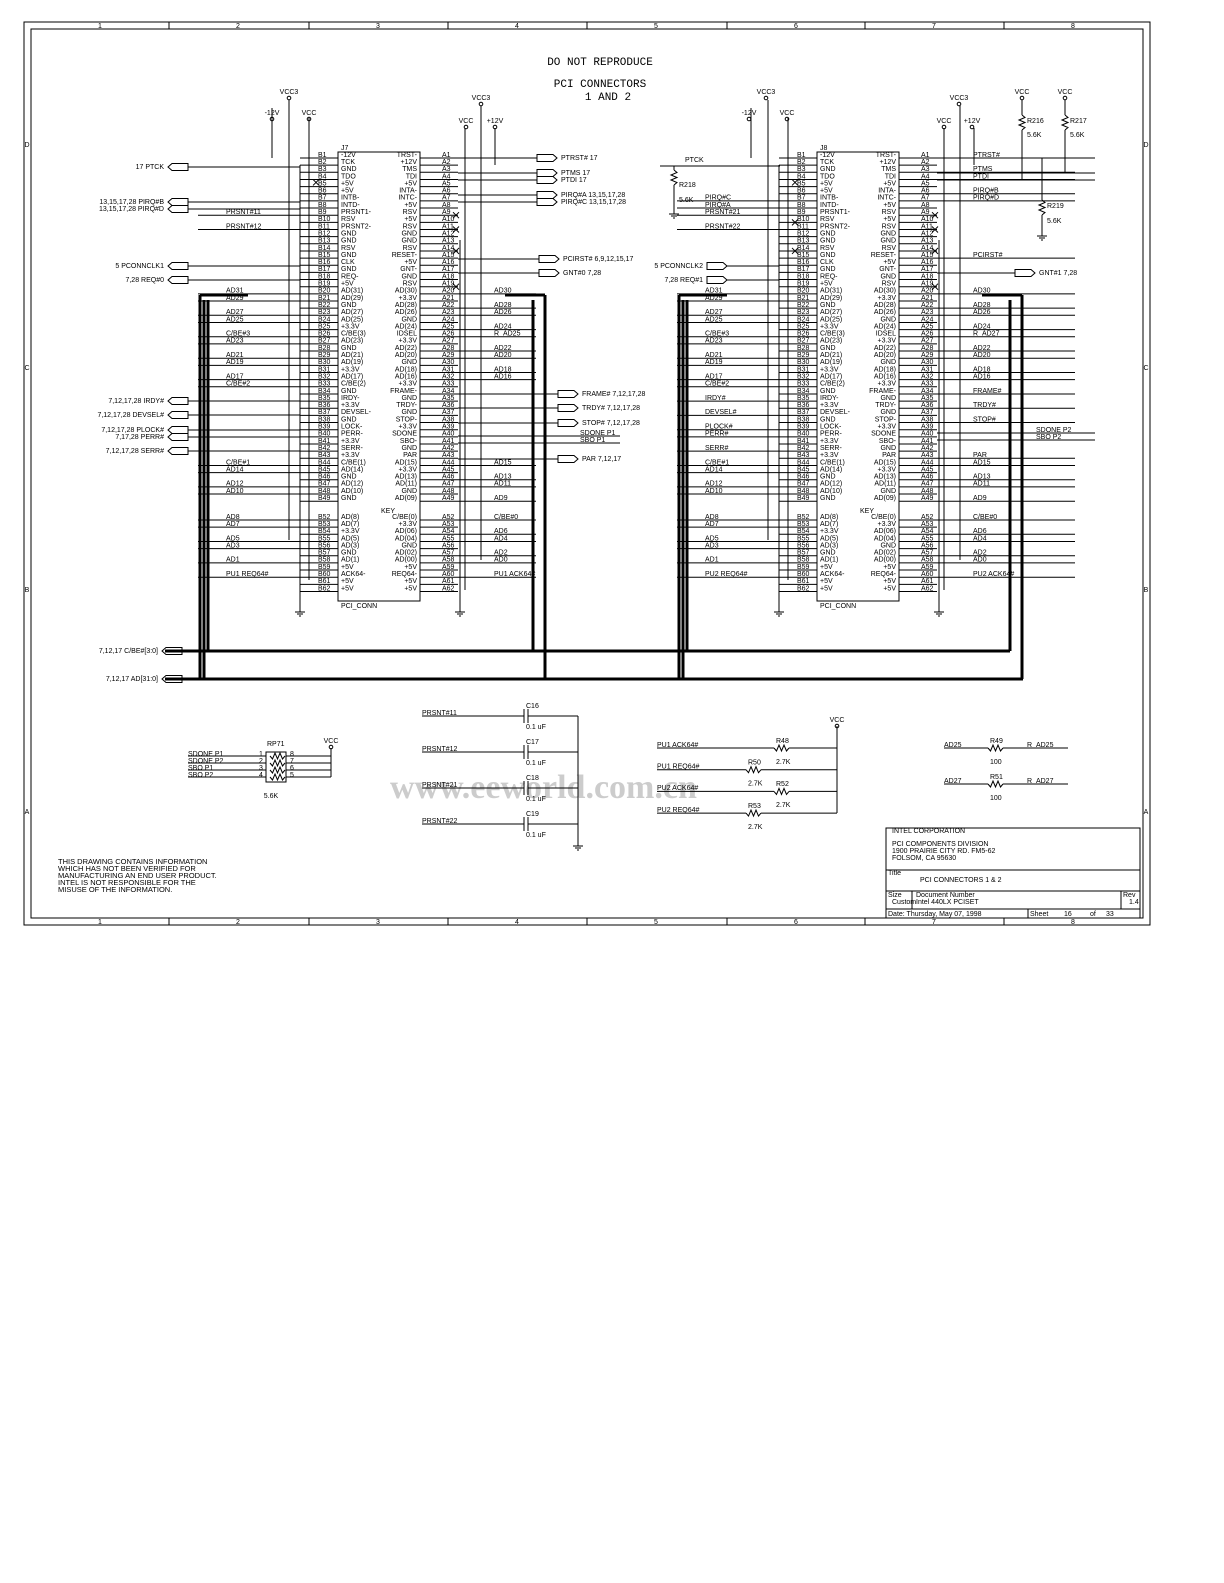 The width and height of the screenshot is (1224, 1583). What do you see at coordinates (406, 405) in the screenshot?
I see `pin-name: TRDY-` at bounding box center [406, 405].